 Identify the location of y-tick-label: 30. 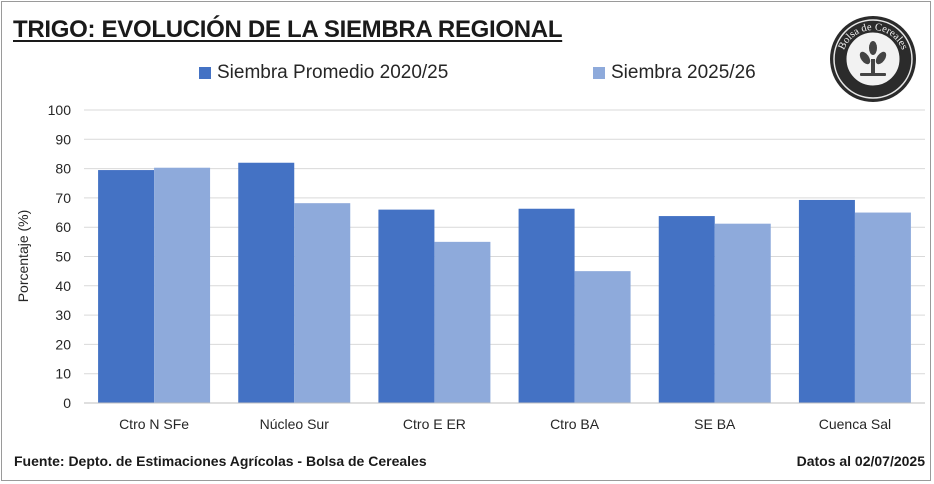
(63, 315).